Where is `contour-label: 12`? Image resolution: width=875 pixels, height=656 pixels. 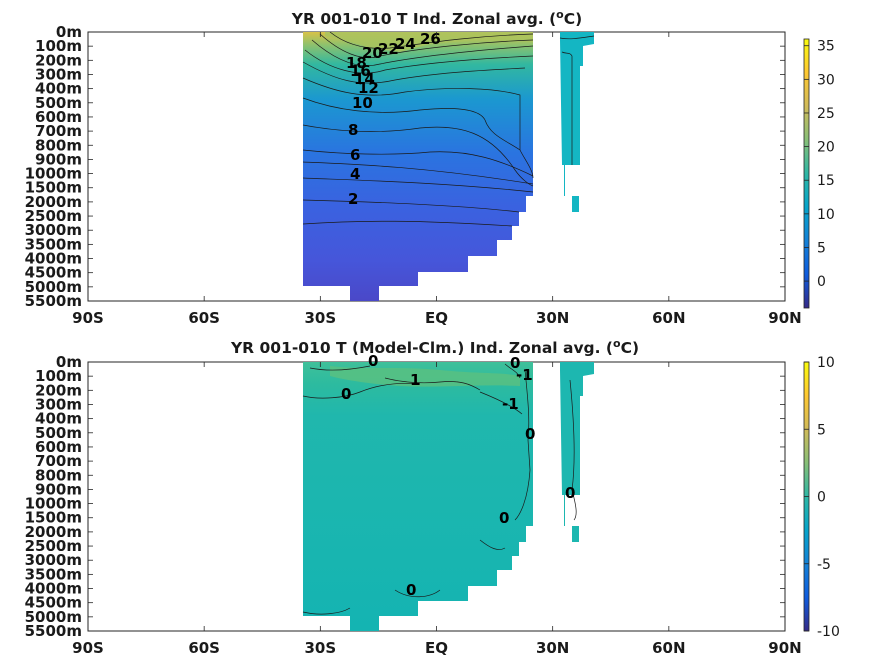 contour-label: 12 is located at coordinates (368, 88).